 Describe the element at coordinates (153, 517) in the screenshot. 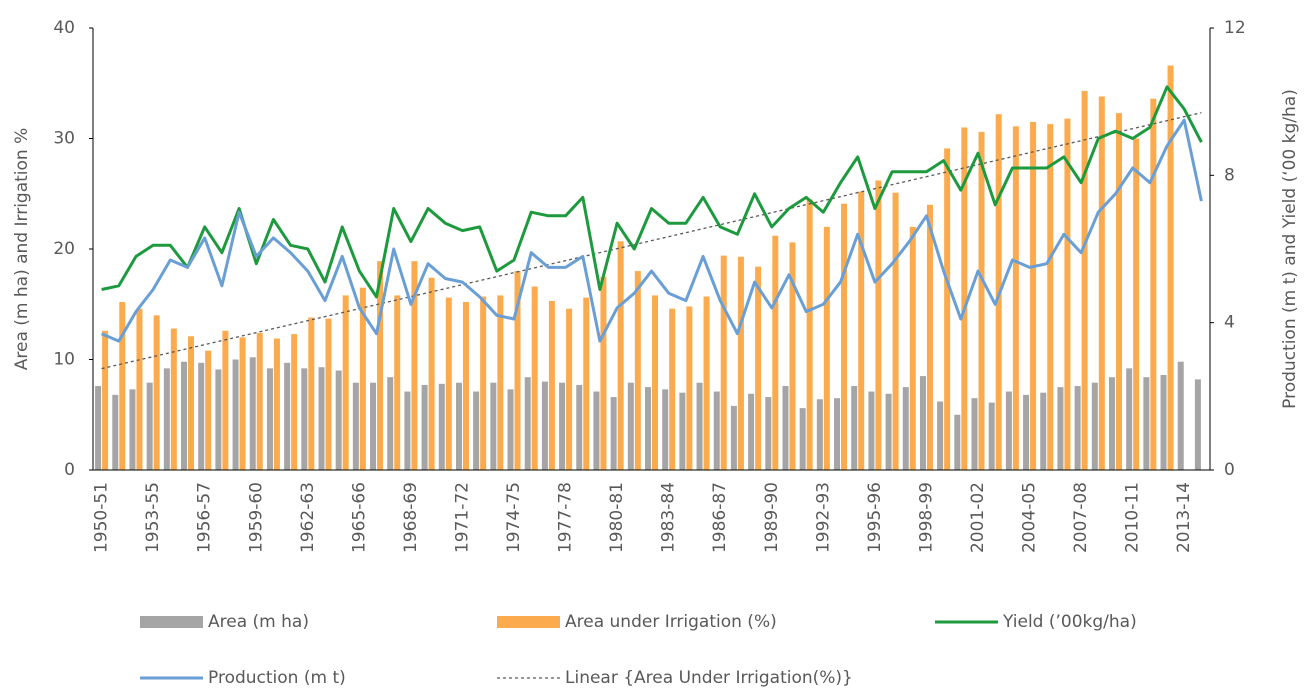

I see `x-tick-label: 1953-55` at that location.